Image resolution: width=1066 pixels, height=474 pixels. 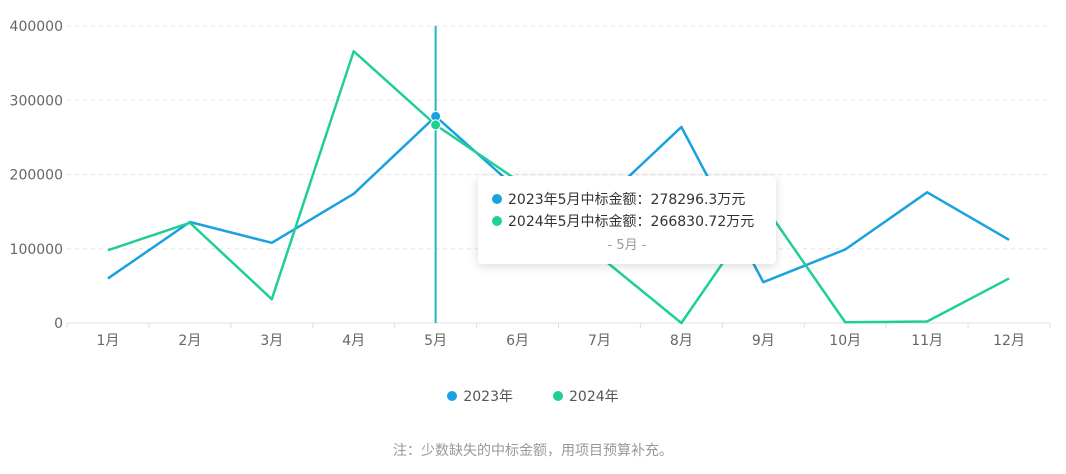 I want to click on chart-legend: 2023年 2024年, so click(x=533, y=396).